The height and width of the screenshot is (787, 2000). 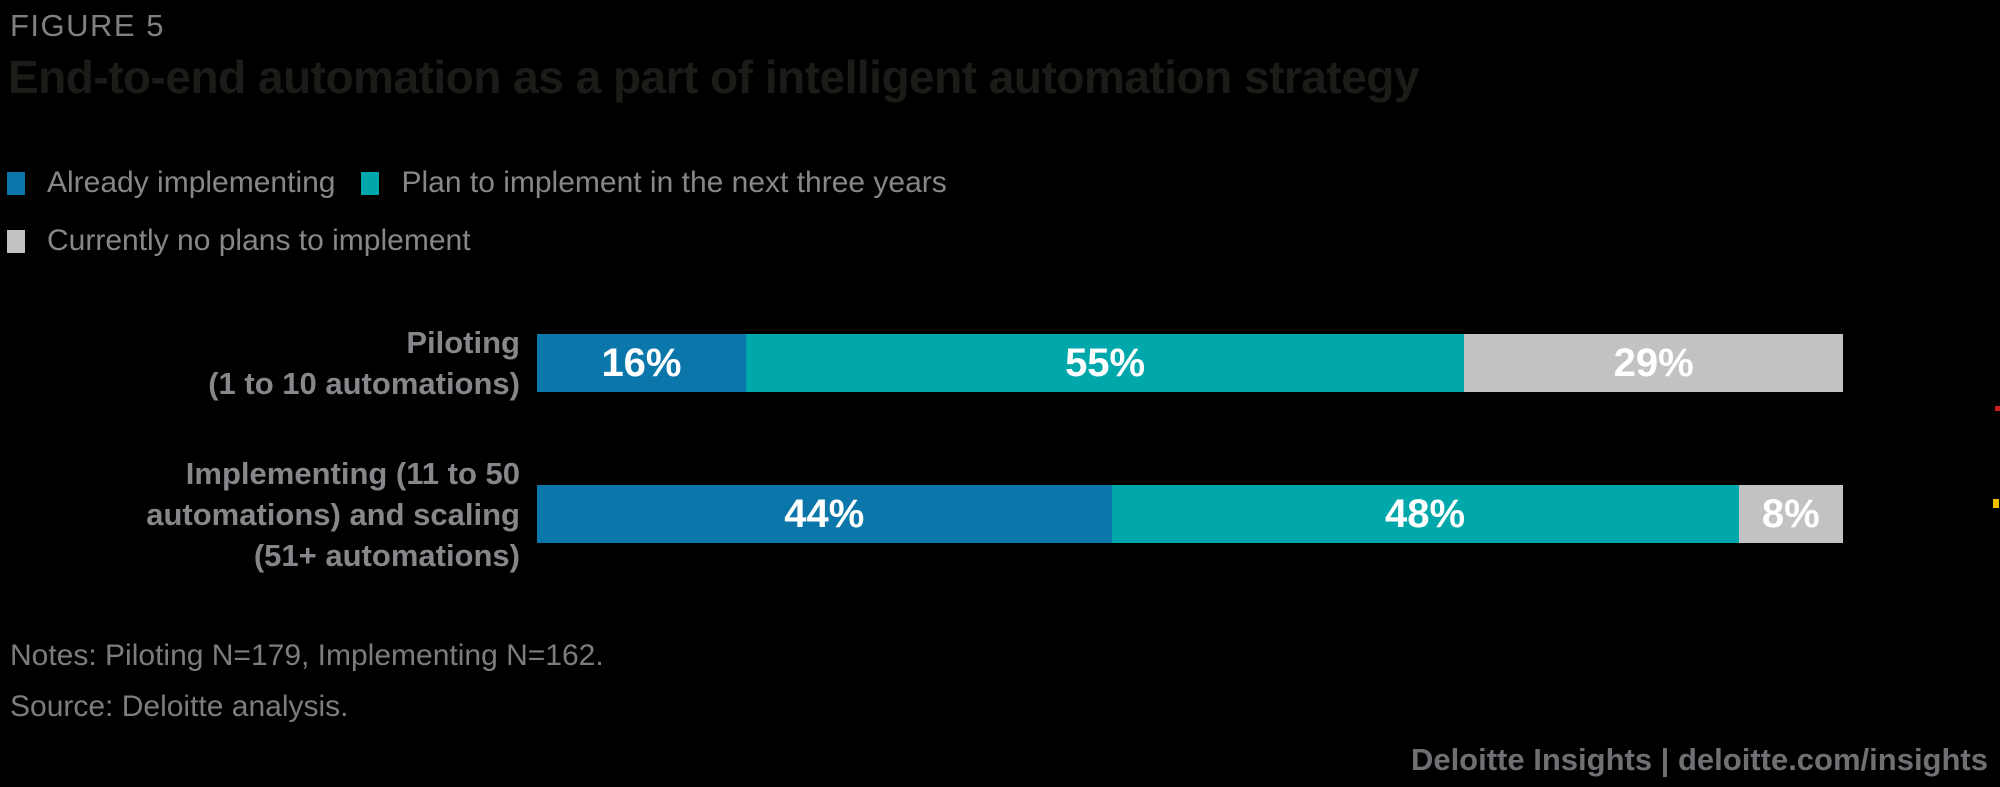 I want to click on category-label-line: (1 to 10 automations), so click(x=364, y=383).